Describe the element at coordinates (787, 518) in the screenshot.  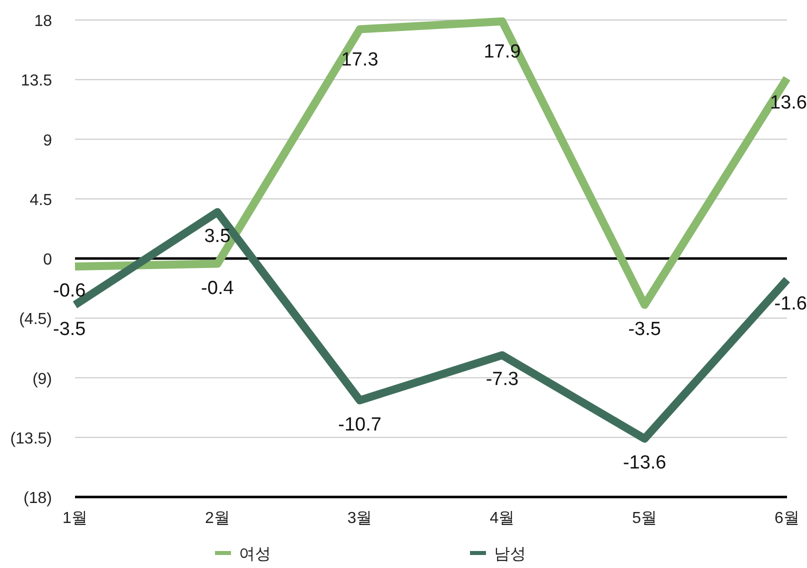
I see `x-tick-label: 6월` at that location.